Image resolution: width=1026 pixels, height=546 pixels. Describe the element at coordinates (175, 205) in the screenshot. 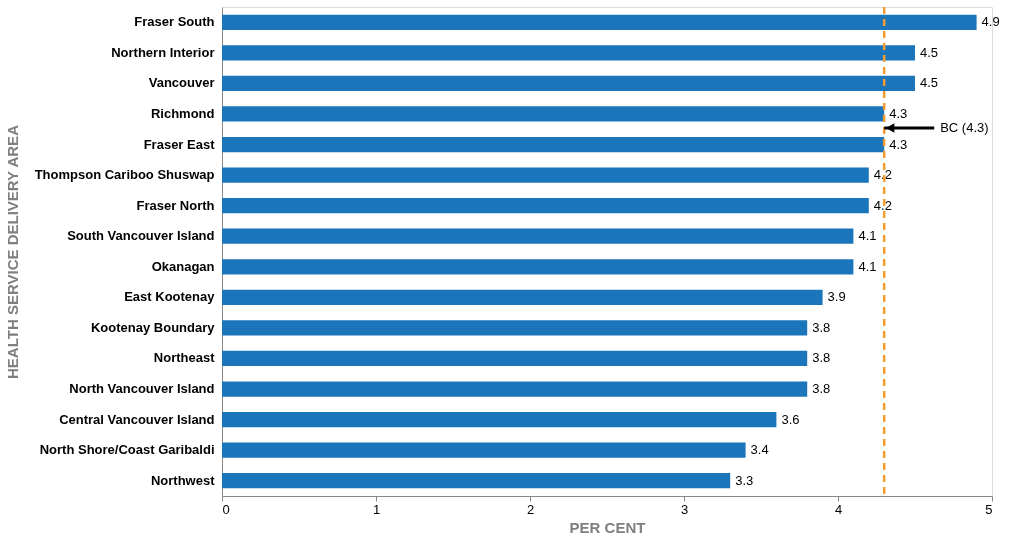

I see `y-tick-label: Fraser North` at that location.